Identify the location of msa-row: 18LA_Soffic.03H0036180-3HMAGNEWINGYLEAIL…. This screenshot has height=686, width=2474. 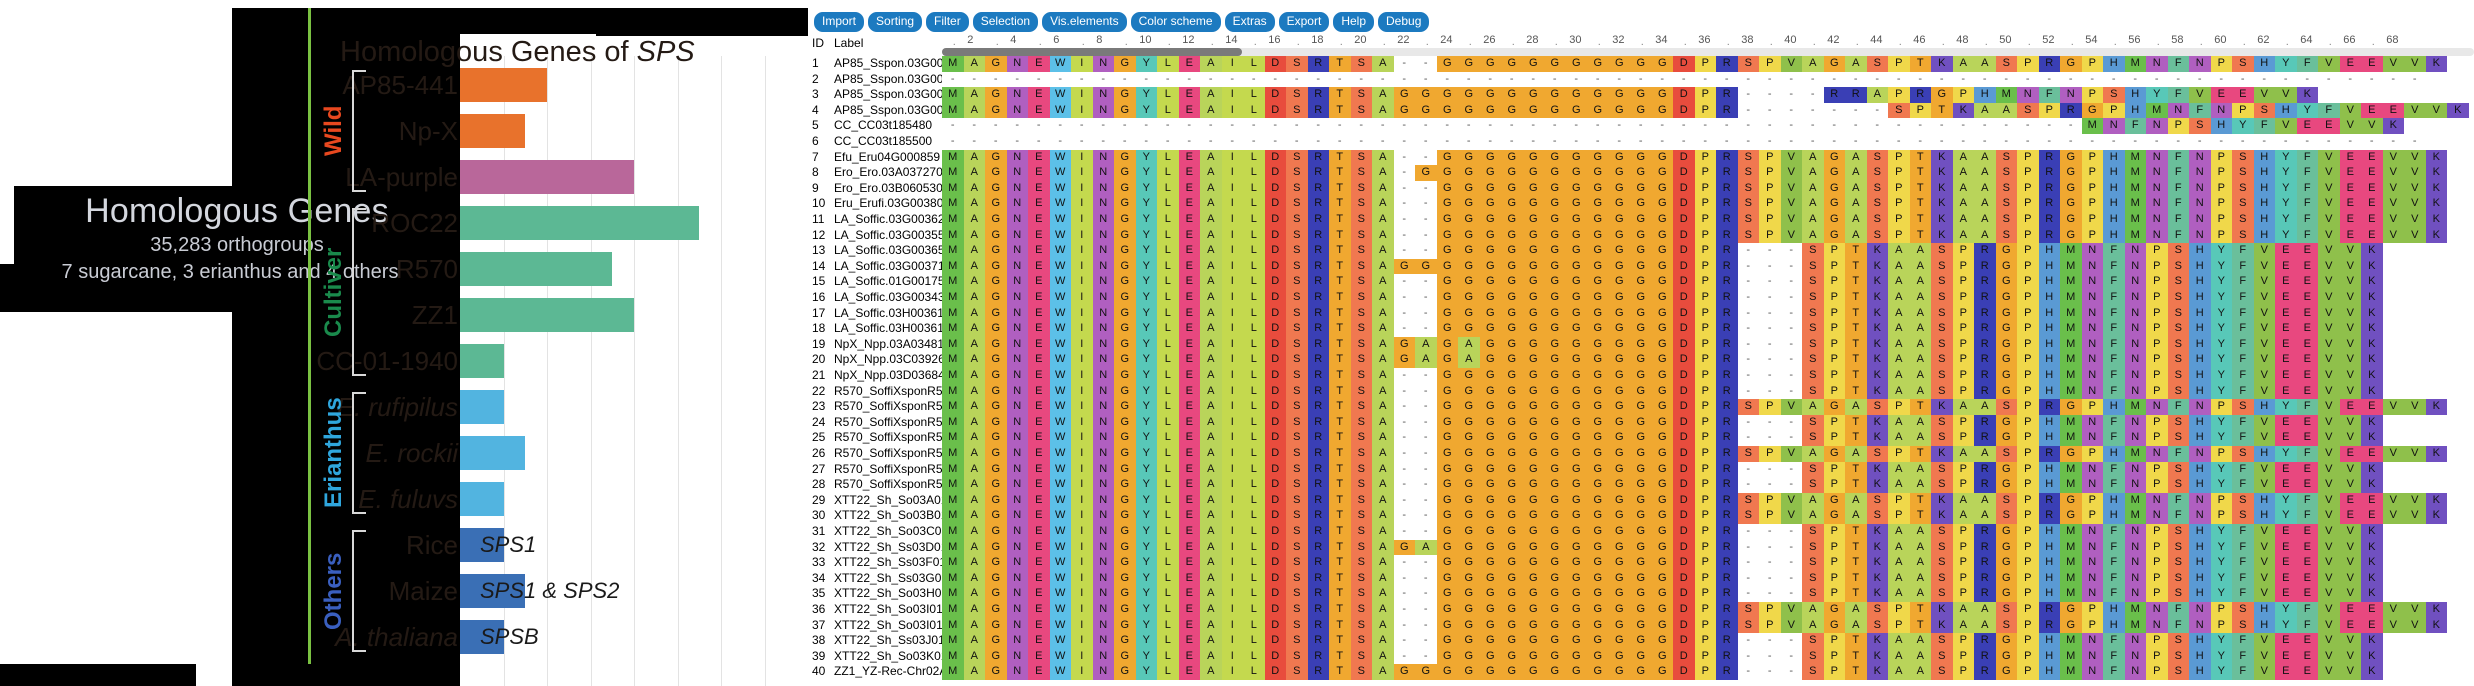
(1640, 329).